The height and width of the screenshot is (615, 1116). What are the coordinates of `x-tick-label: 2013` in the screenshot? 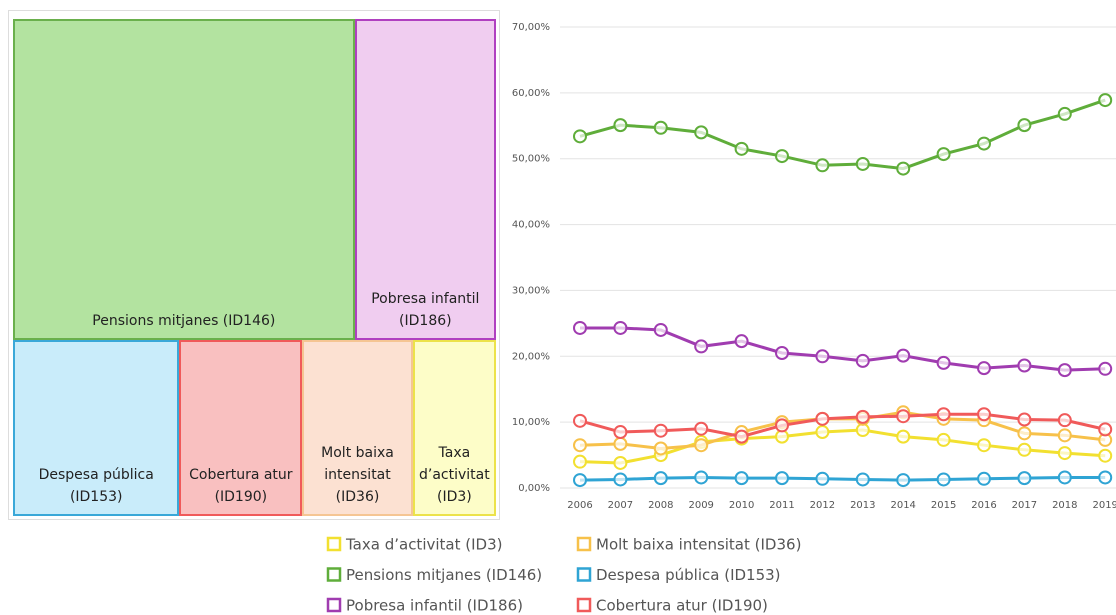 It's located at (862, 505).